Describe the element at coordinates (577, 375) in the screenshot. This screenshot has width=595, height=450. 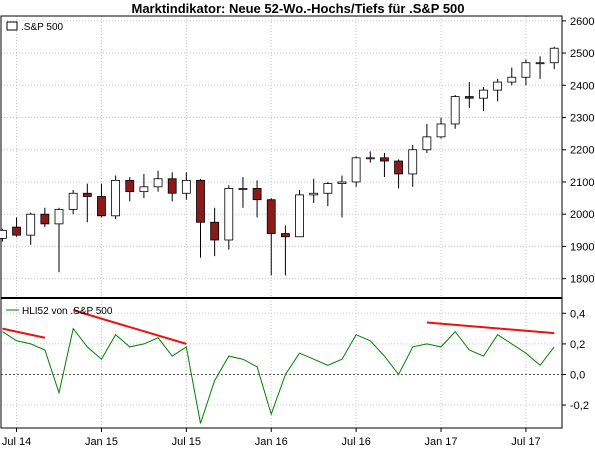
I see `indicator-y-tick-label: 0,0` at that location.